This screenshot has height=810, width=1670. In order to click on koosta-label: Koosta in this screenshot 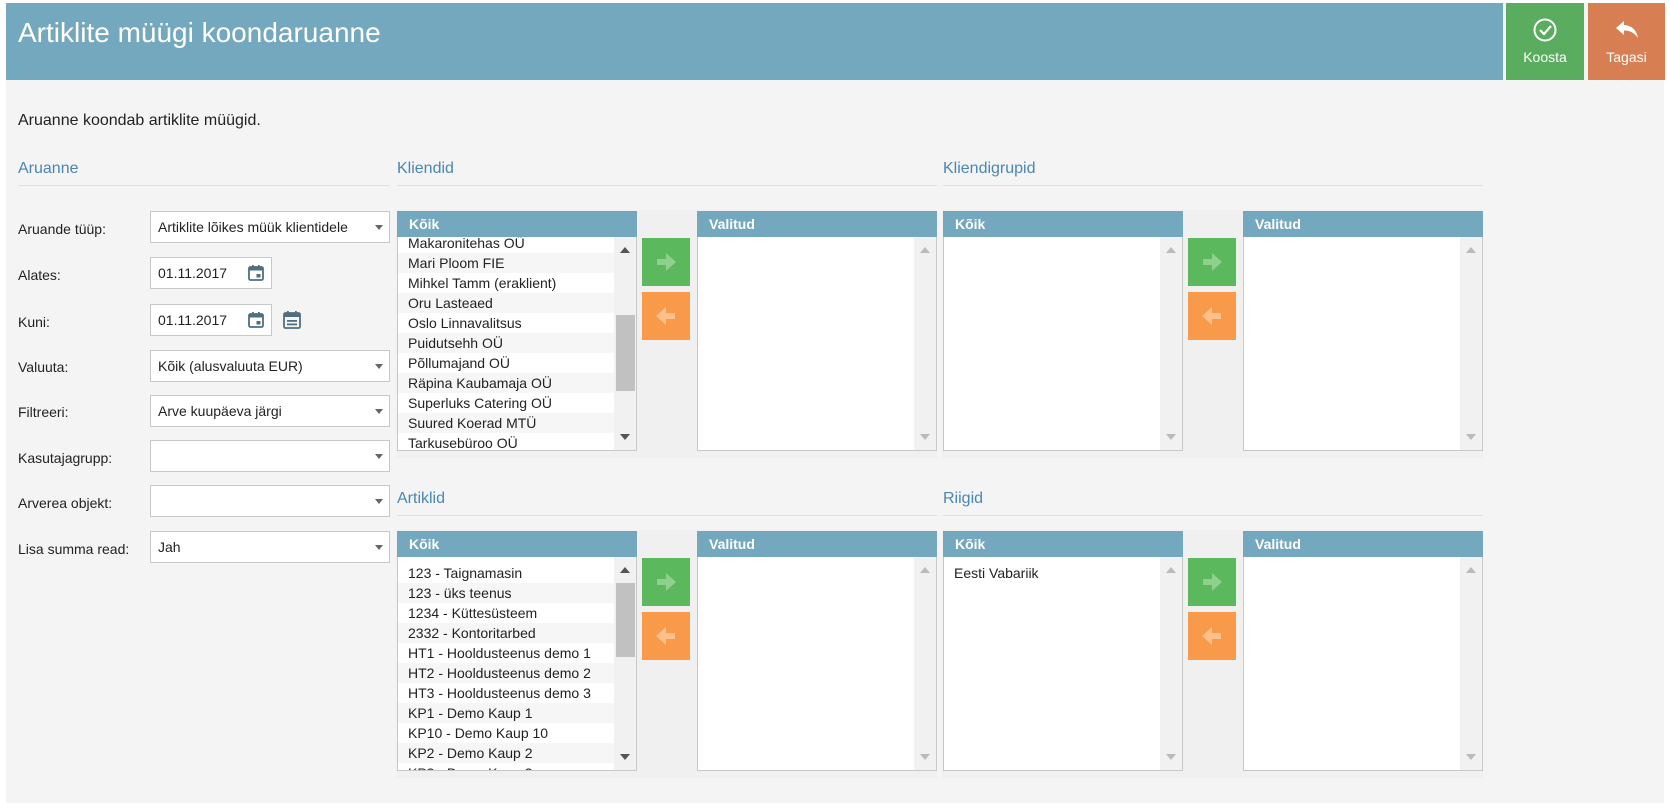, I will do `click(1545, 57)`.